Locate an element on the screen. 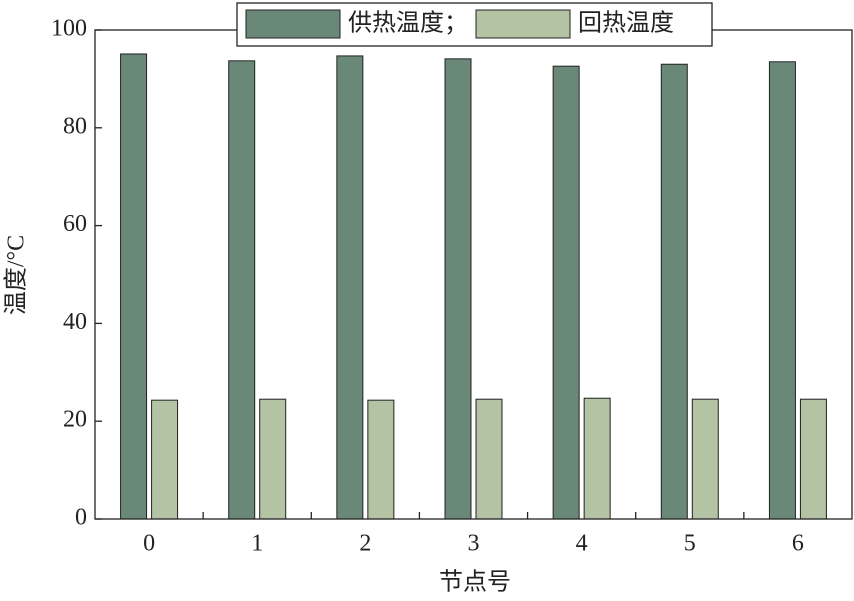 The image size is (854, 601). x-tick-label: 2 is located at coordinates (365, 544).